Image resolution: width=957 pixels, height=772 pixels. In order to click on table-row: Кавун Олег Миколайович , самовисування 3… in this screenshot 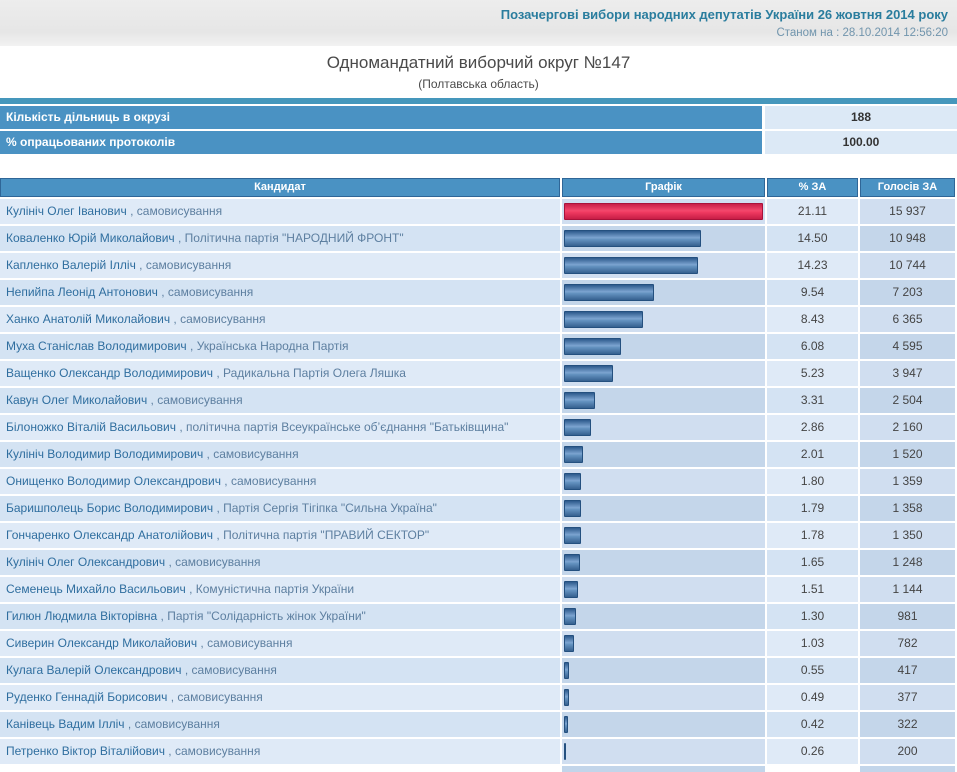, I will do `click(478, 400)`.